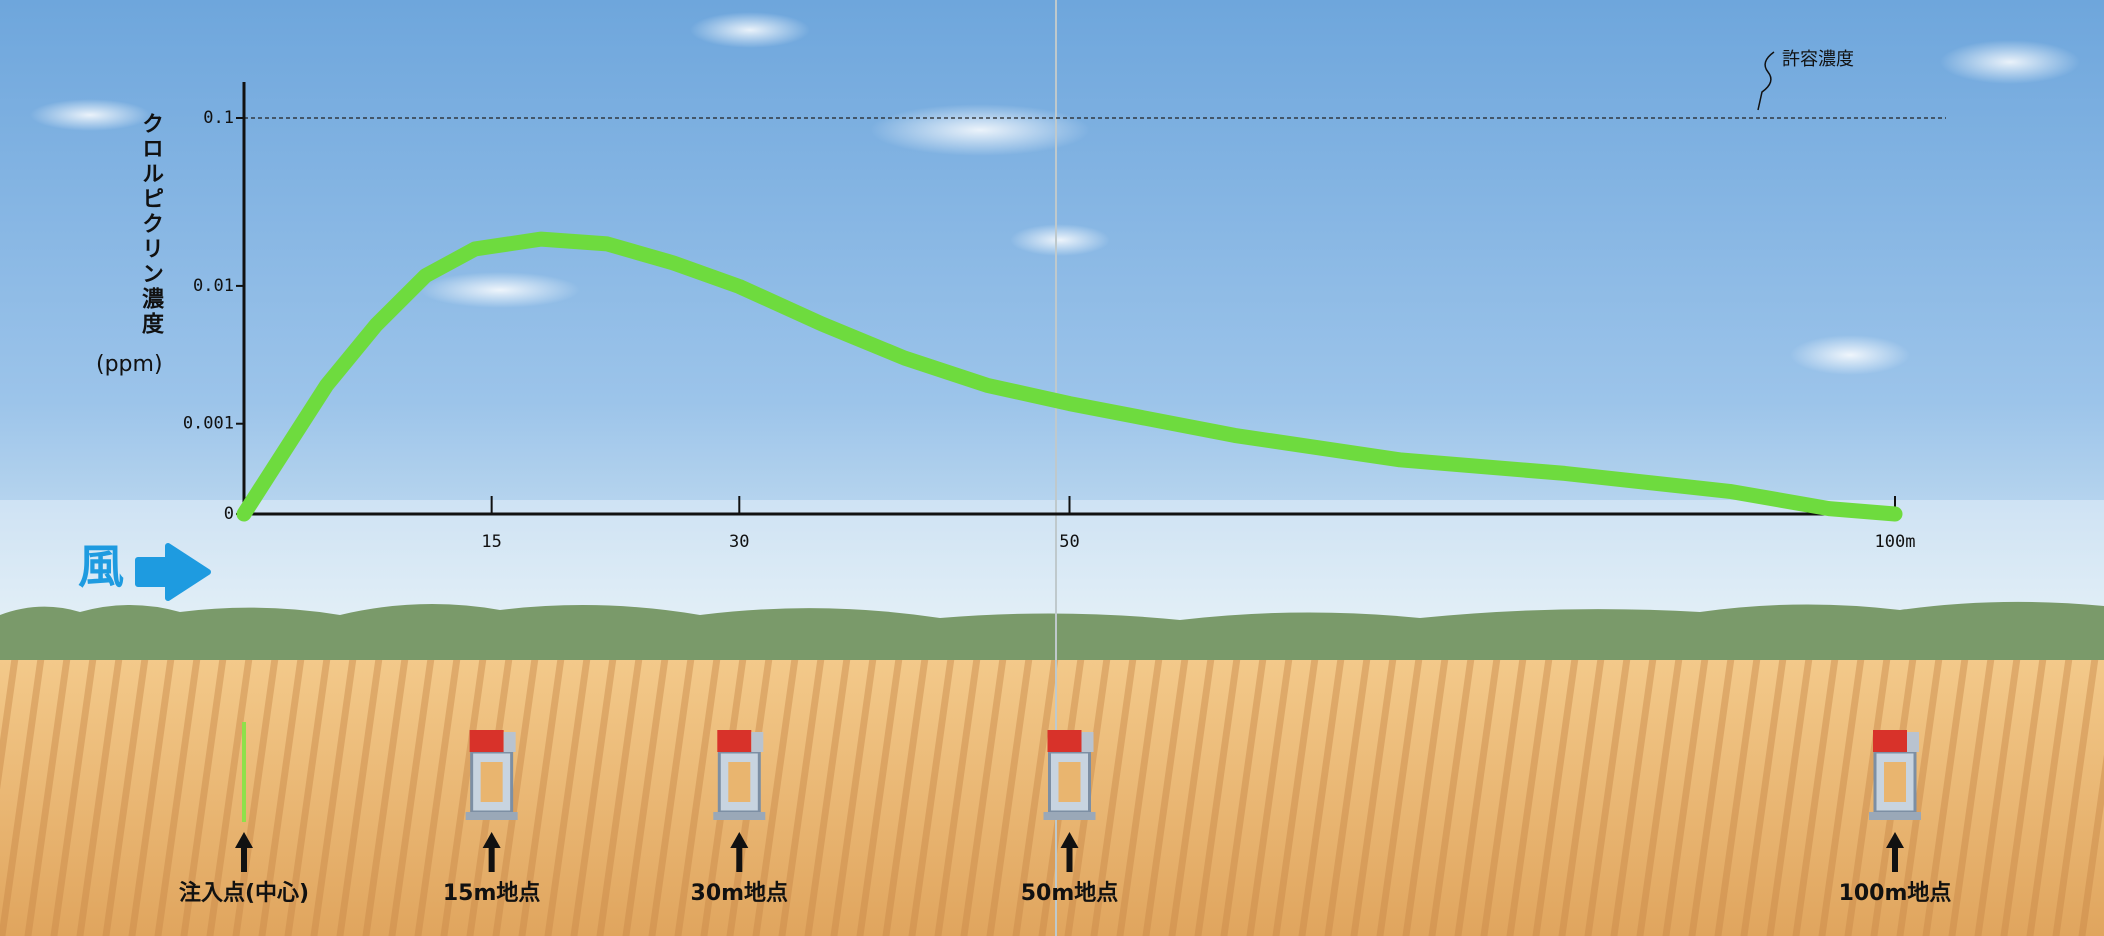 The height and width of the screenshot is (936, 2104). What do you see at coordinates (739, 542) in the screenshot?
I see `x-tick-label: 30` at bounding box center [739, 542].